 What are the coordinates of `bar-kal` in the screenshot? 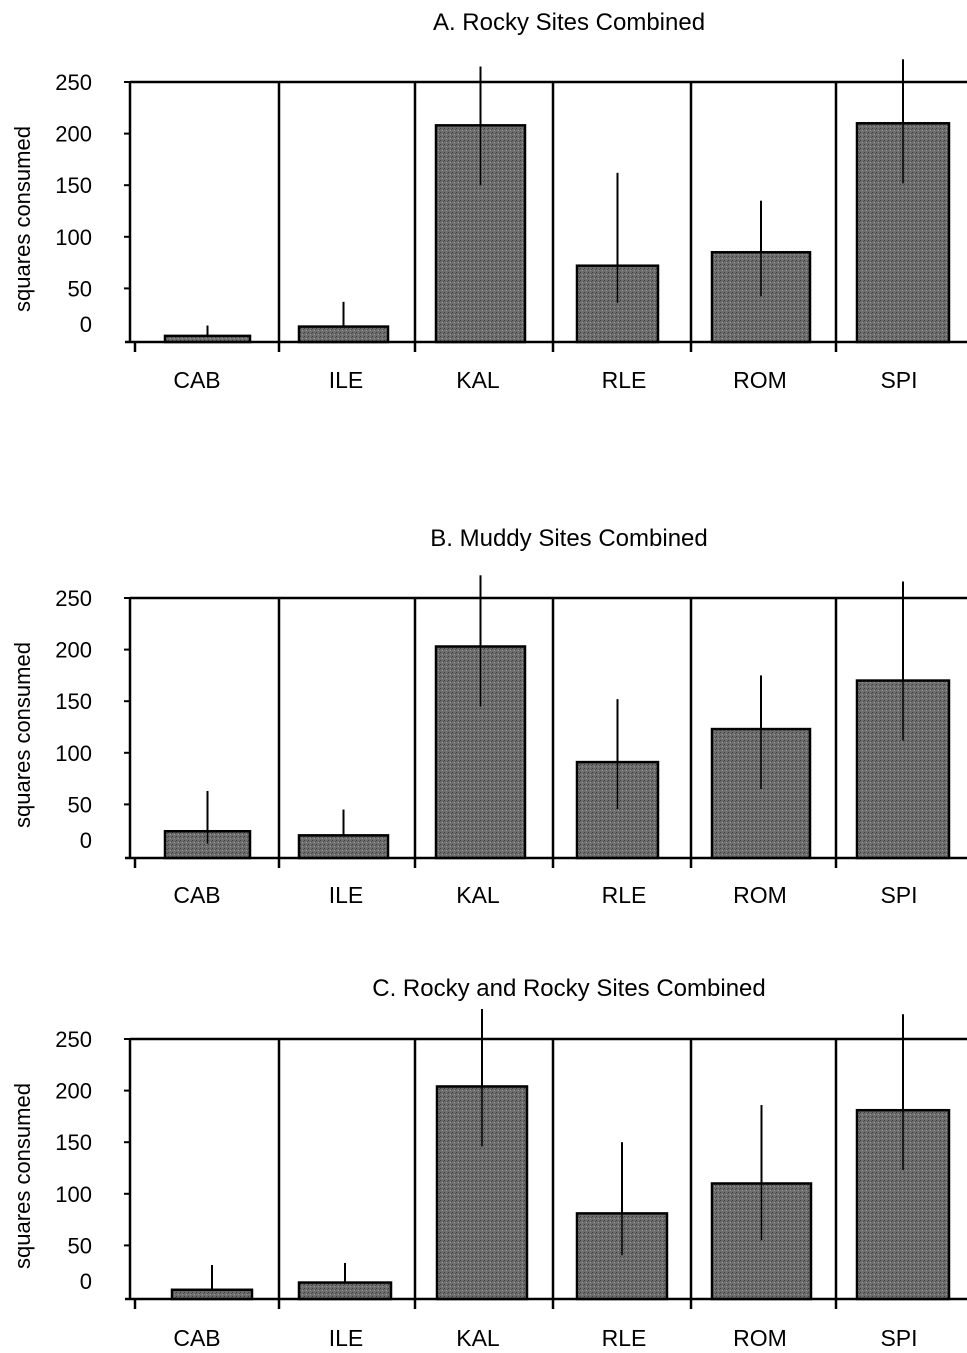 It's located at (480, 234).